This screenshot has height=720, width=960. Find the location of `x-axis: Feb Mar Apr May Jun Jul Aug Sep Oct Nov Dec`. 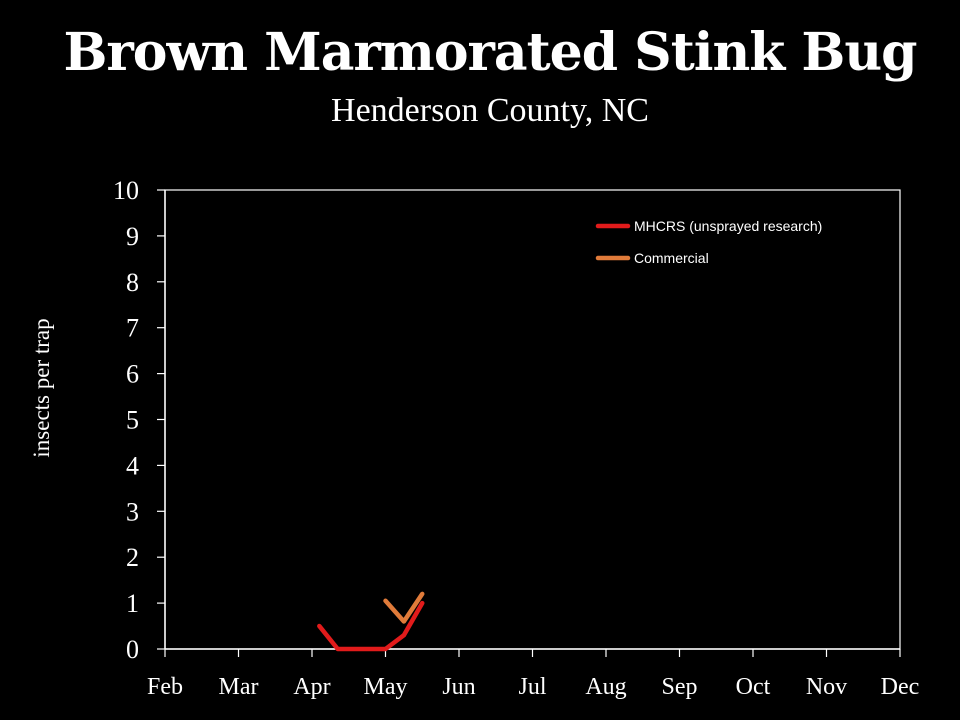

x-axis: Feb Mar Apr May Jun Jul Aug Sep Oct Nov Dec is located at coordinates (533, 674).